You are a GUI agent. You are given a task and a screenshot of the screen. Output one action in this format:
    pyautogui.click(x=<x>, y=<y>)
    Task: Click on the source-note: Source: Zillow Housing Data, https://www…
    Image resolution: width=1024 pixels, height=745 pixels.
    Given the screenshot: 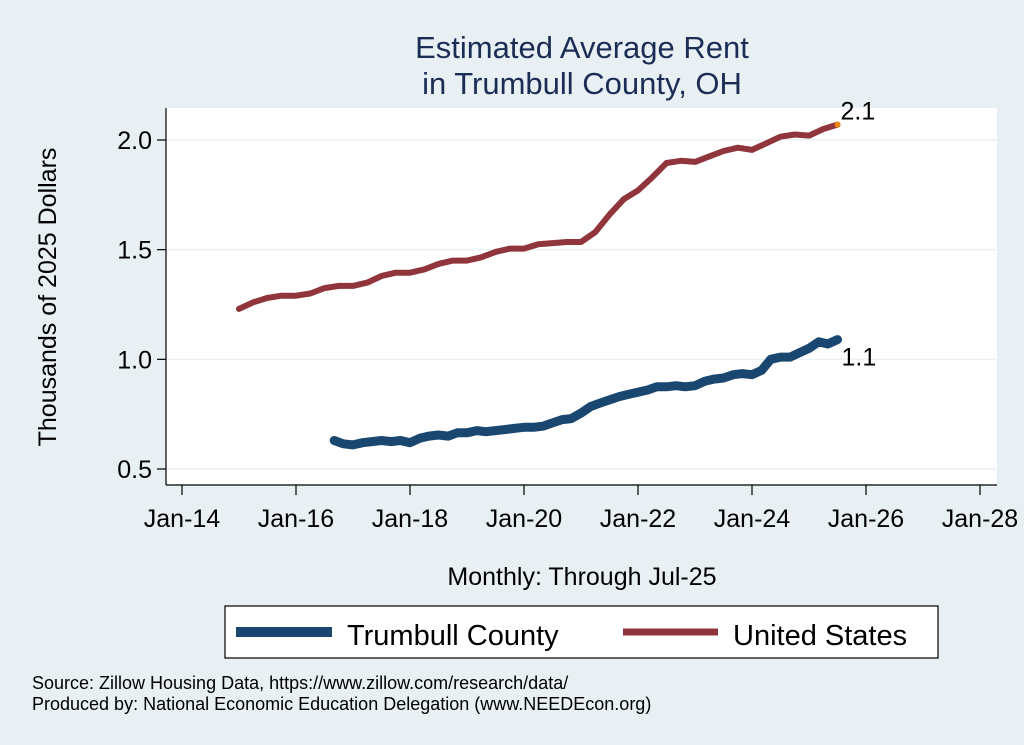 What is the action you would take?
    pyautogui.click(x=300, y=683)
    